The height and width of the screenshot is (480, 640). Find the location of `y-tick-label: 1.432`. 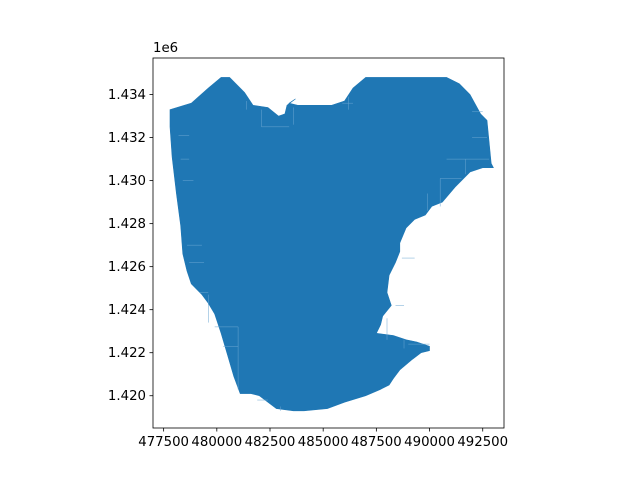

y-tick-label: 1.432 is located at coordinates (127, 138).